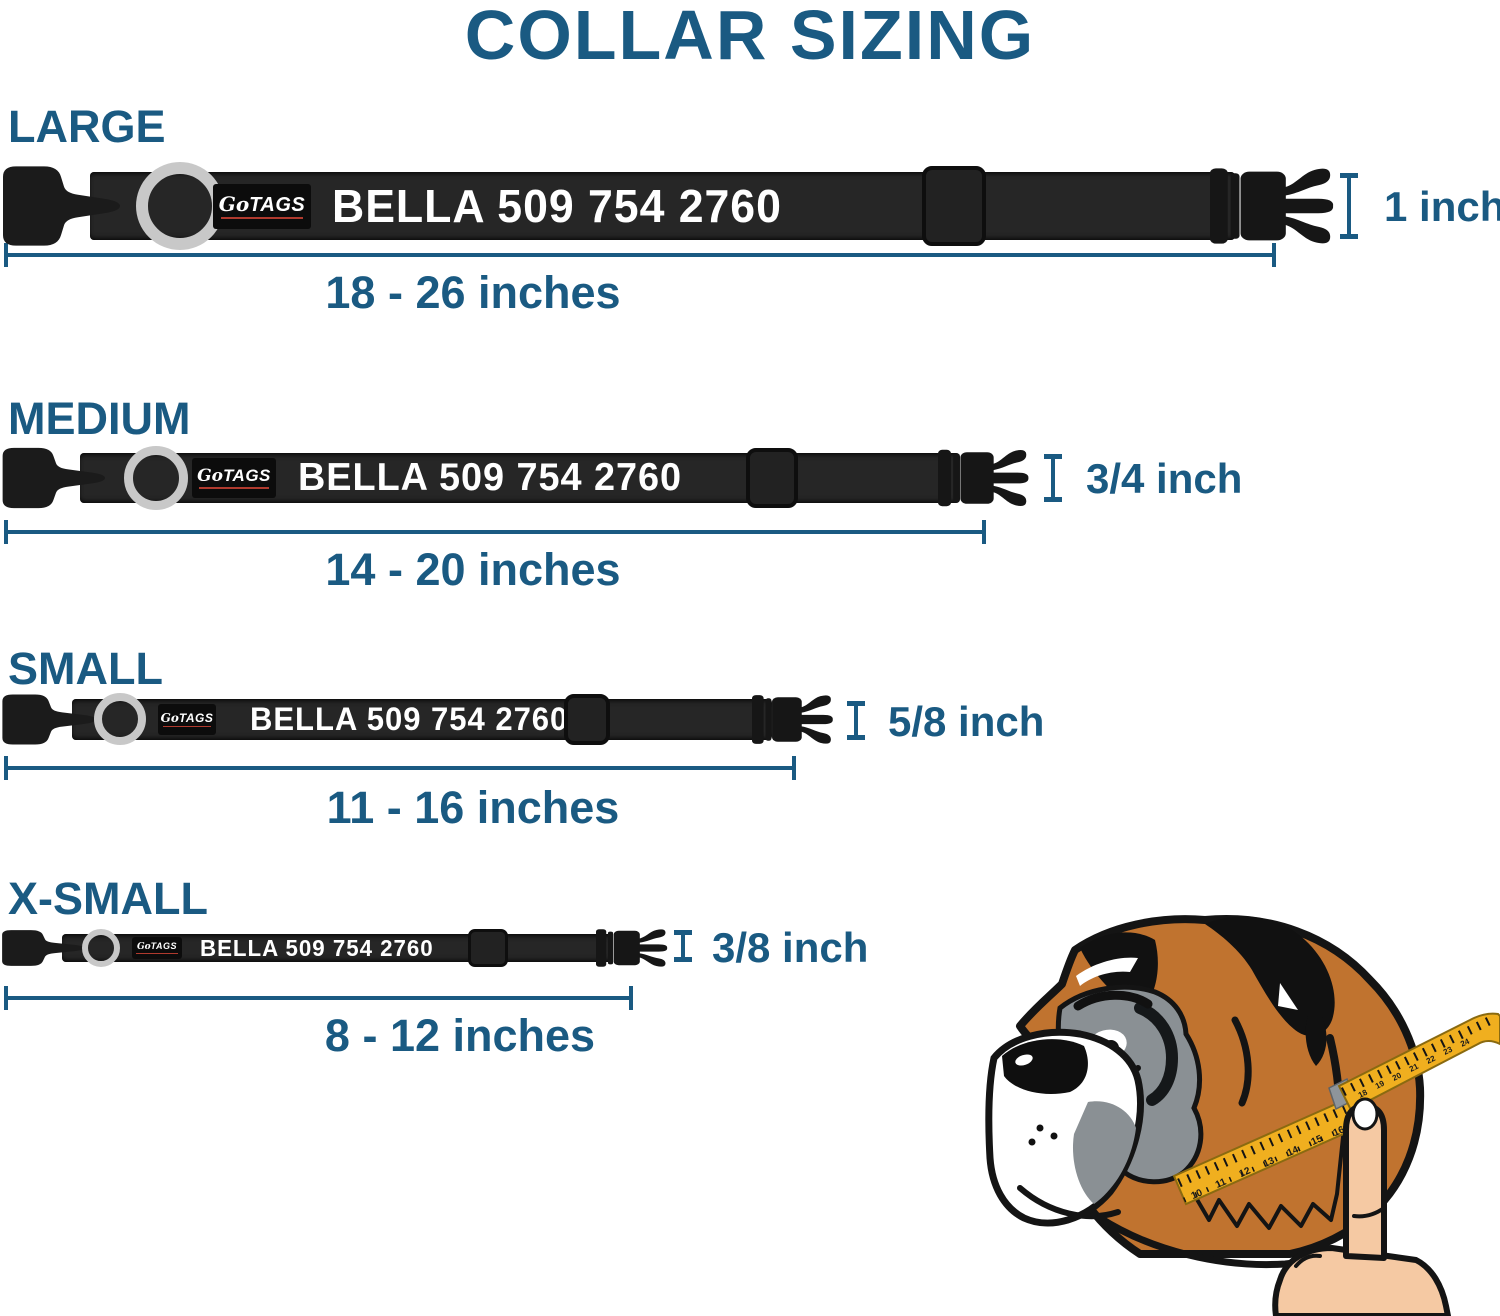  I want to click on gotags-patch-medium: Go TAGS, so click(234, 478).